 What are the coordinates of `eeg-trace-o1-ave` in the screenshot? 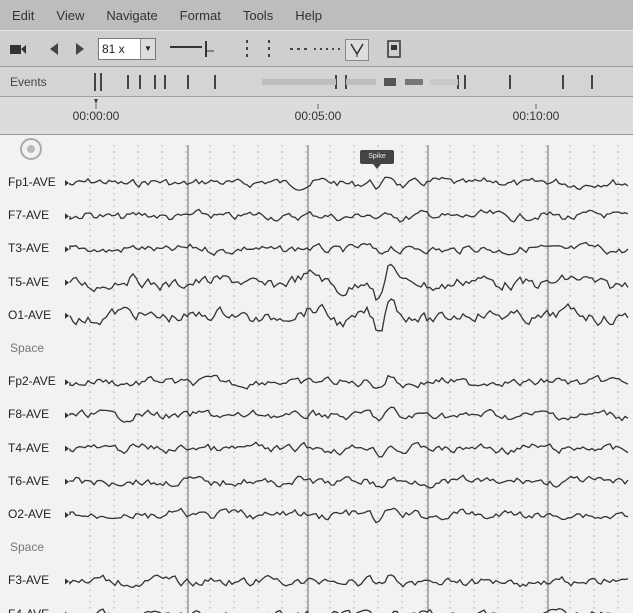 It's located at (349, 315).